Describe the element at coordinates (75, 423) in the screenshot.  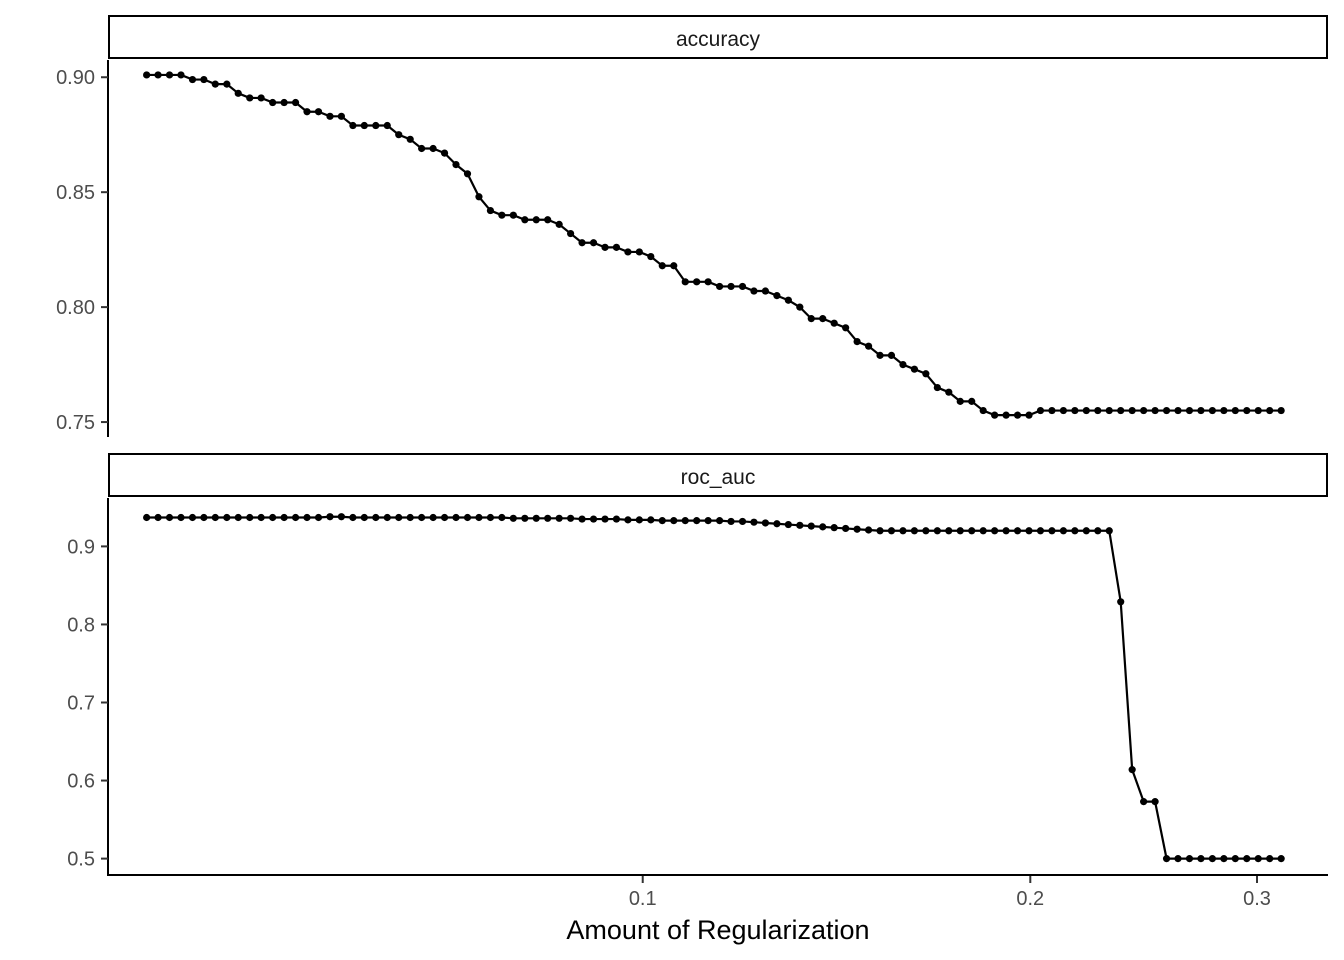
I see `y-tick-label-accuracy: 0.75` at that location.